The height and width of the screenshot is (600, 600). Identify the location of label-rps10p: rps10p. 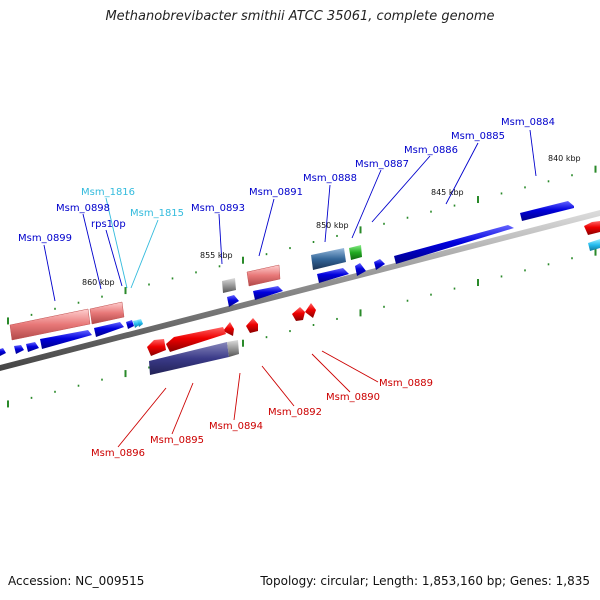
(108, 224).